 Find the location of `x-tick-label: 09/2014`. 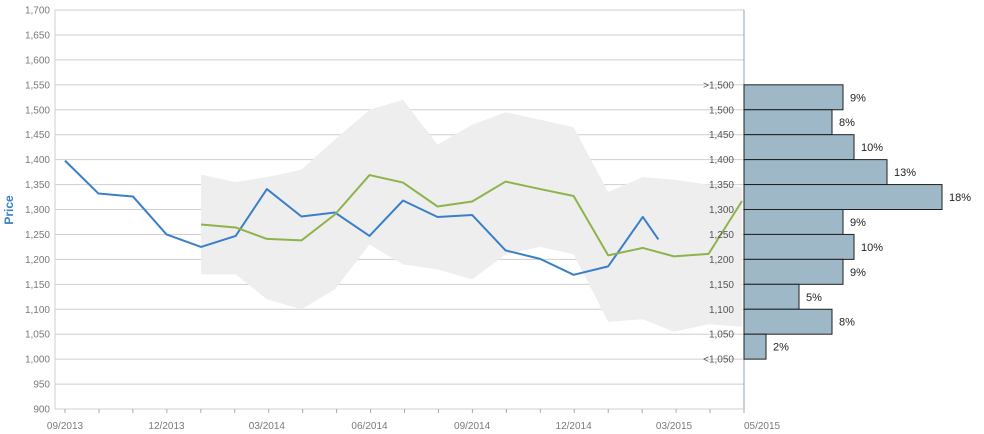

x-tick-label: 09/2014 is located at coordinates (472, 426).